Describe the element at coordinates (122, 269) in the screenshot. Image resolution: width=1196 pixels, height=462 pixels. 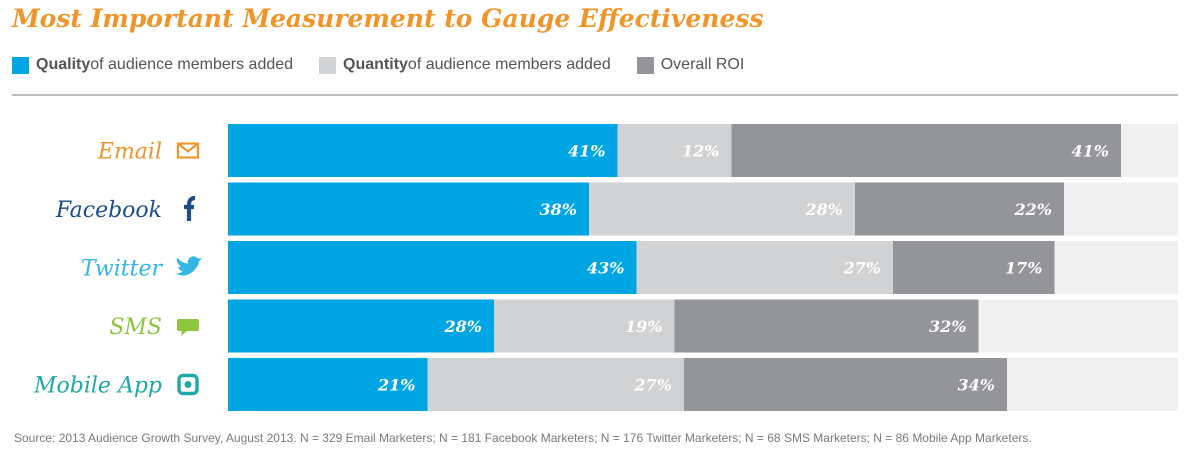
I see `category-label-twitter: Twitter` at that location.